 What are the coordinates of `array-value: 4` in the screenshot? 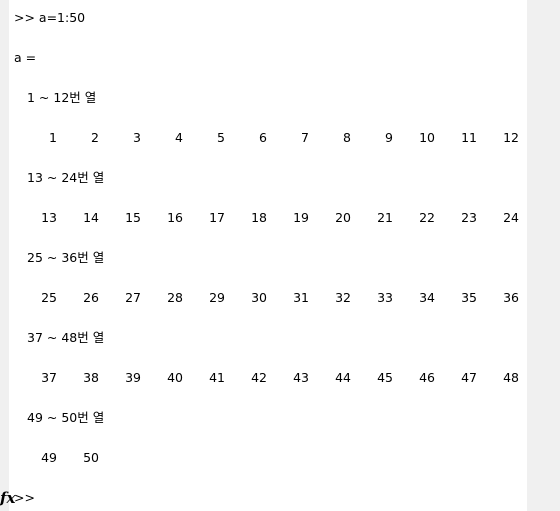 It's located at (179, 137).